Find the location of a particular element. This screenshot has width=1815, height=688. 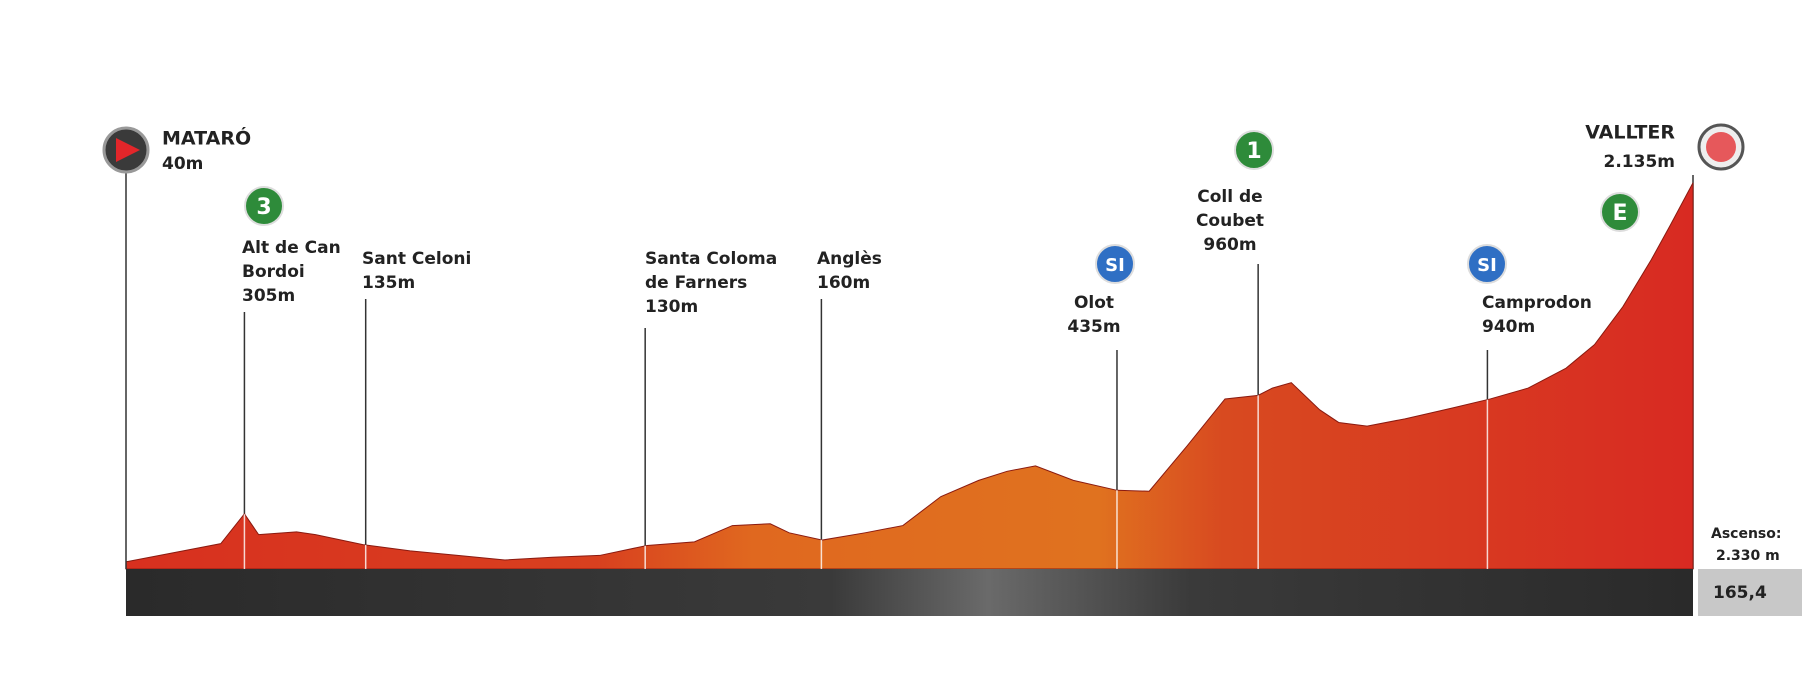

waypoint-altitude: 305m is located at coordinates (268, 296).